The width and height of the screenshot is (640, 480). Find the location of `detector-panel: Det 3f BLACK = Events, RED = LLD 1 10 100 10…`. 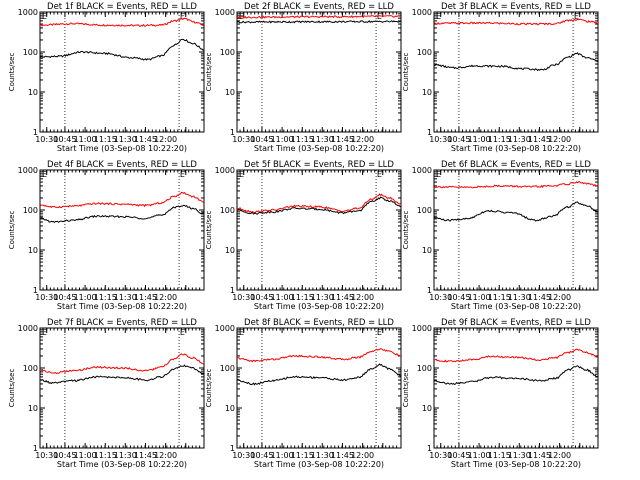

detector-panel: Det 3f BLACK = Events, RED = LLD 1 10 100 10… is located at coordinates (500, 77).